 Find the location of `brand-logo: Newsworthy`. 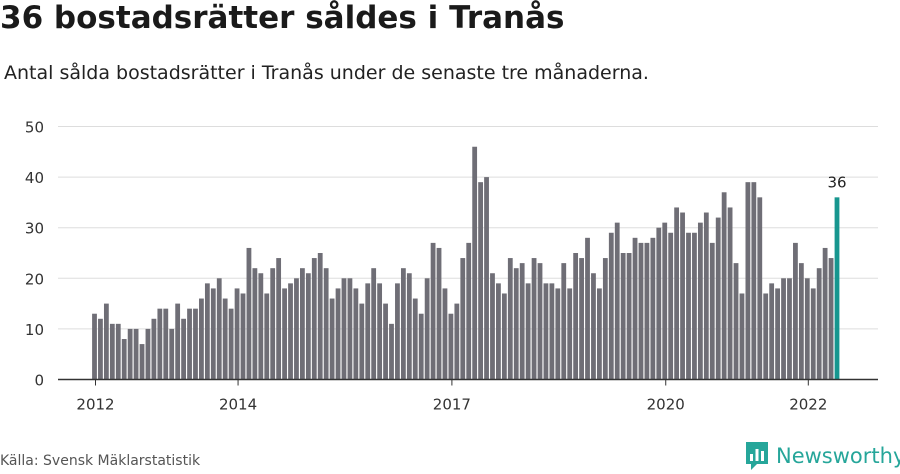

brand-logo: Newsworthy is located at coordinates (822, 456).